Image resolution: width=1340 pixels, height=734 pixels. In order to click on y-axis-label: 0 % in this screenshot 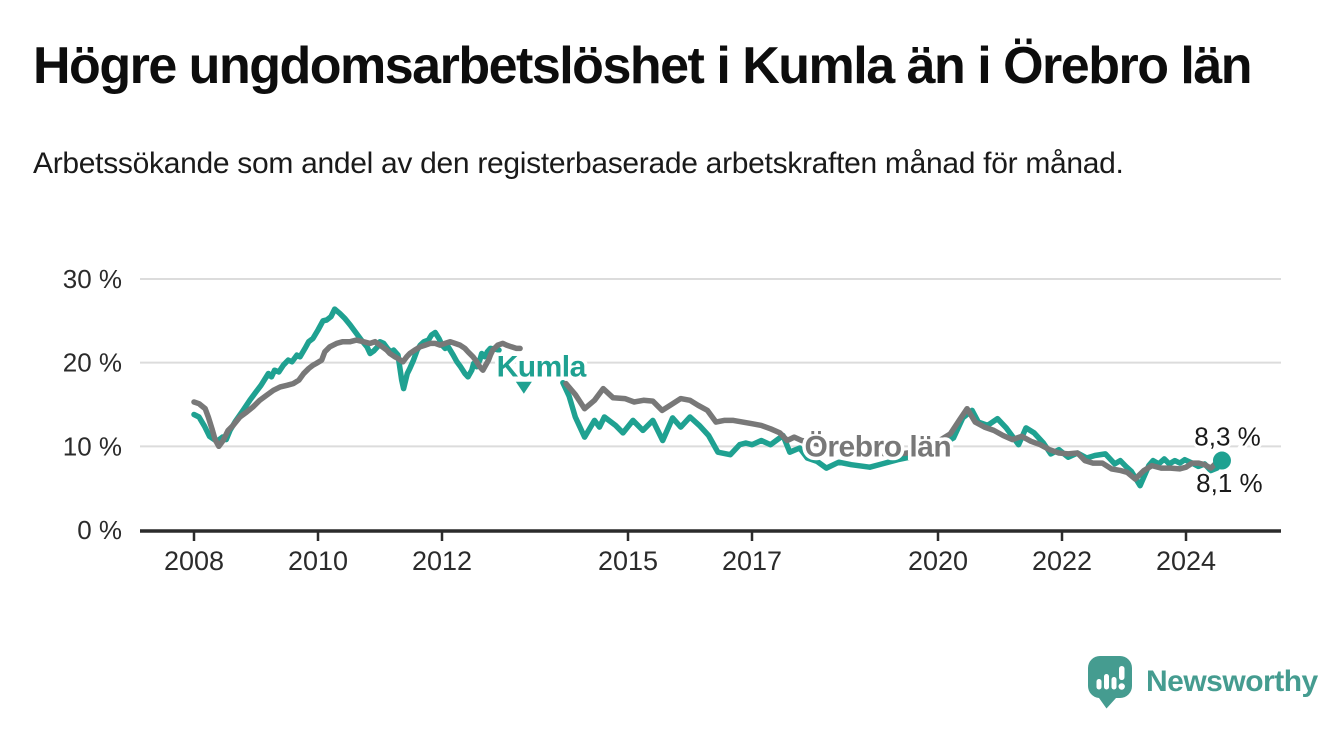, I will do `click(99, 530)`.